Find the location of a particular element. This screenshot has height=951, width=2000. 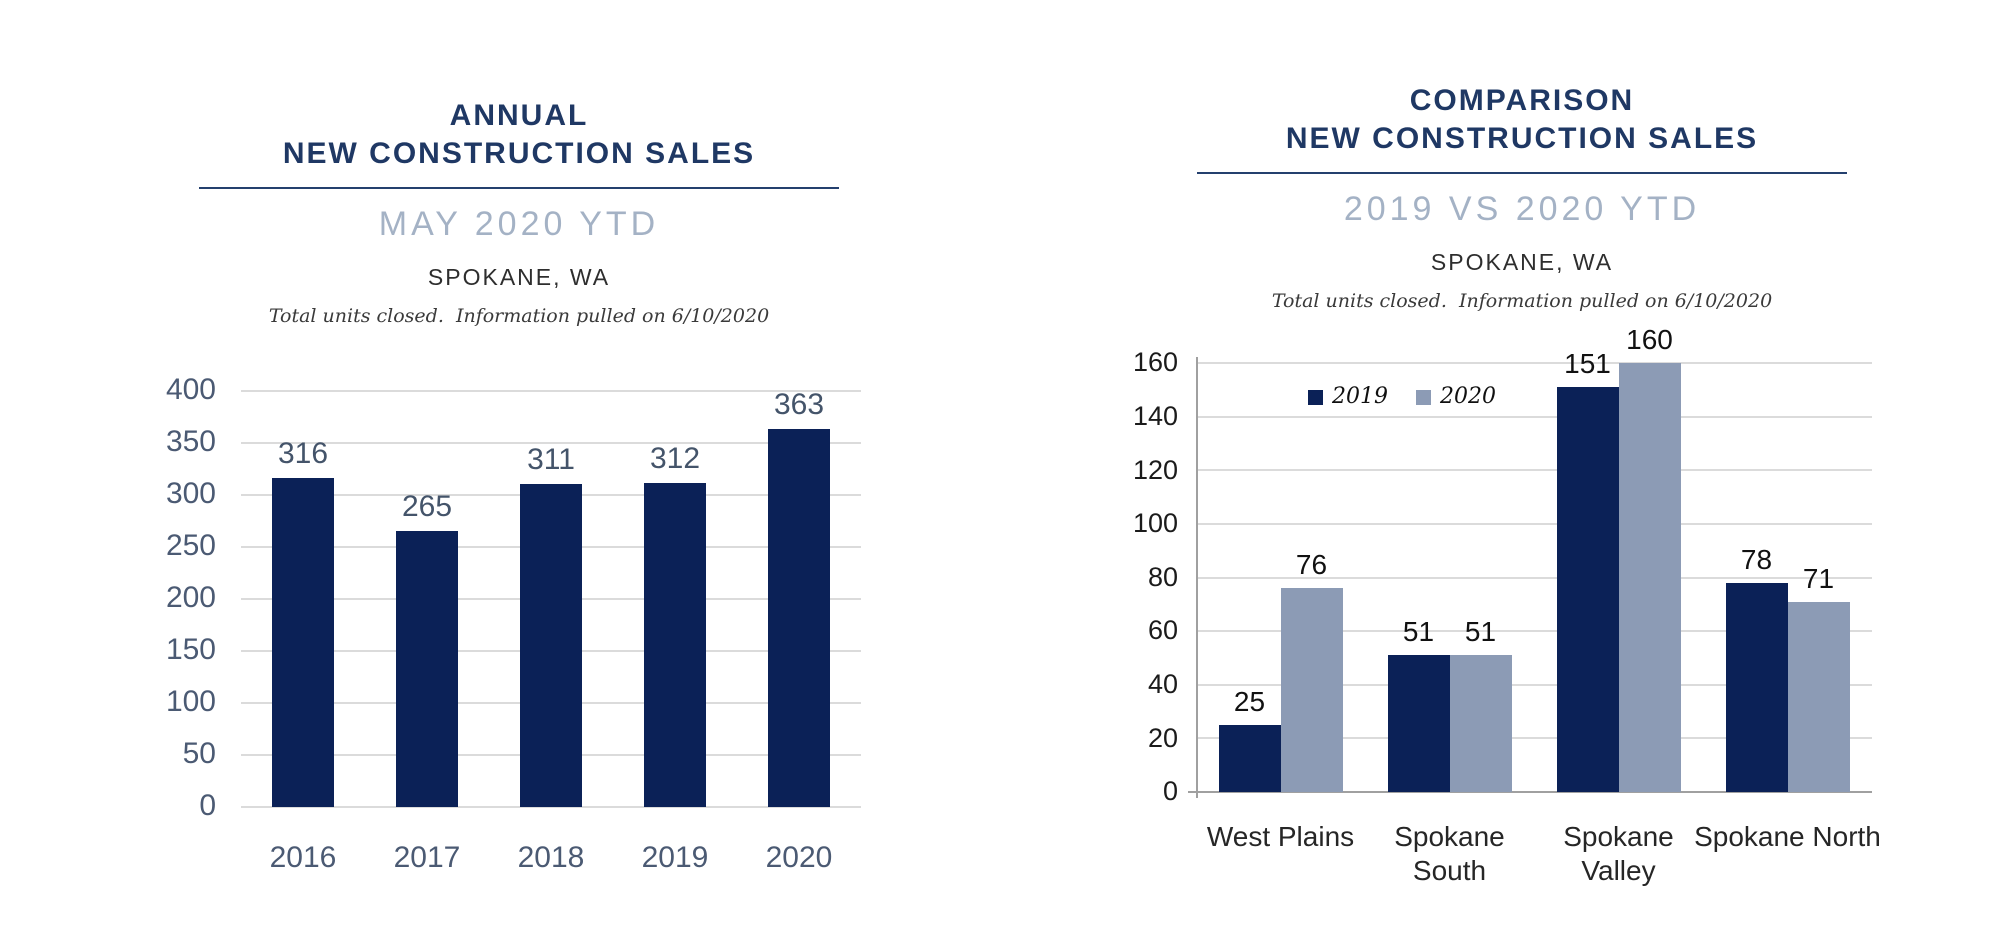

comparison-title-line-1: COMPARISON is located at coordinates (1522, 100).